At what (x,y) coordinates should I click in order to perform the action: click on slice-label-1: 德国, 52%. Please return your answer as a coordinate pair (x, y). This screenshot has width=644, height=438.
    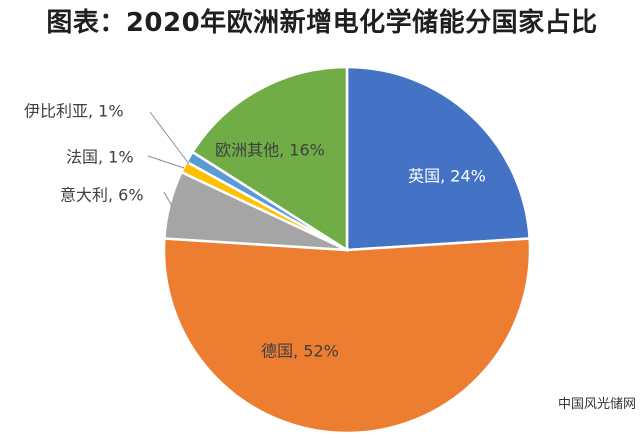
    Looking at the image, I should click on (300, 351).